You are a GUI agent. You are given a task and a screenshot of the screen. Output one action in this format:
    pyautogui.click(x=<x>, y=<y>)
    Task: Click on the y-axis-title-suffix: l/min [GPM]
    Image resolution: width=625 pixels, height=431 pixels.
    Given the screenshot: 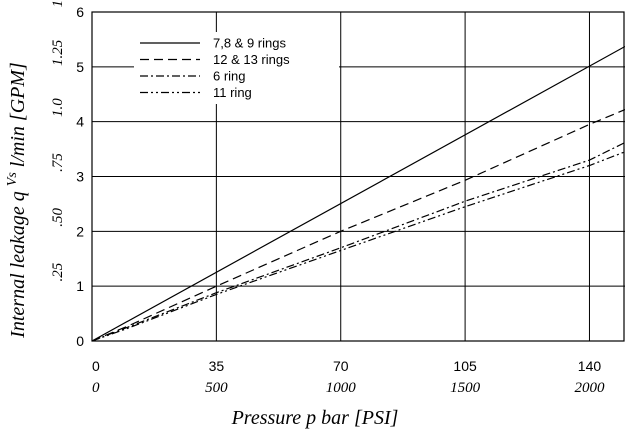 What is the action you would take?
    pyautogui.click(x=18, y=114)
    